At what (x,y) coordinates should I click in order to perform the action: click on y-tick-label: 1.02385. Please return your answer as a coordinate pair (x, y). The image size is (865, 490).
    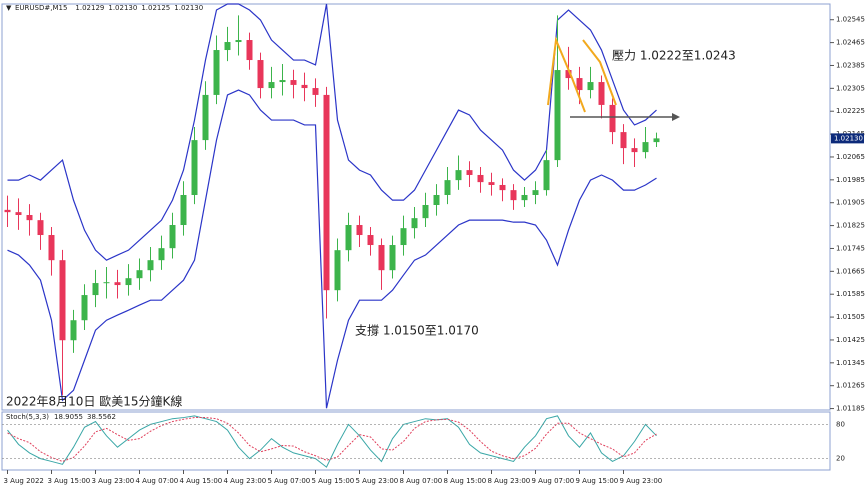
    Looking at the image, I should click on (850, 65).